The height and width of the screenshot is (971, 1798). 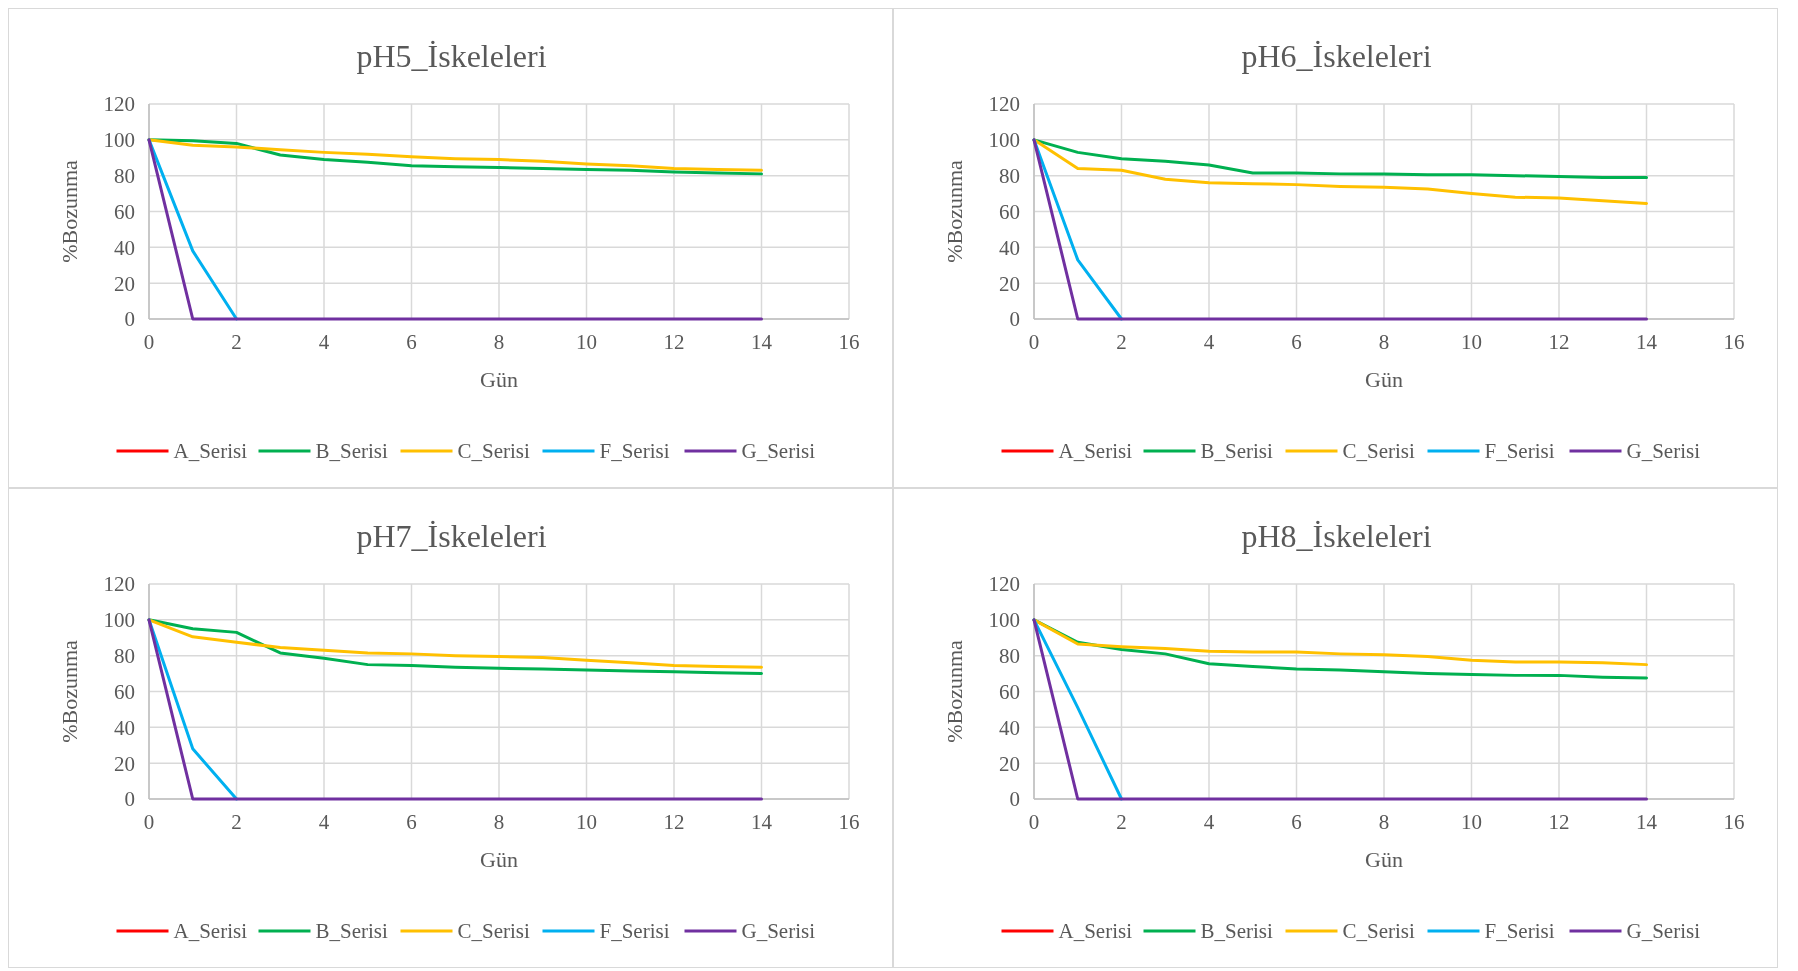 I want to click on chart-title: pH8_İskeleleri, so click(x=1336, y=536).